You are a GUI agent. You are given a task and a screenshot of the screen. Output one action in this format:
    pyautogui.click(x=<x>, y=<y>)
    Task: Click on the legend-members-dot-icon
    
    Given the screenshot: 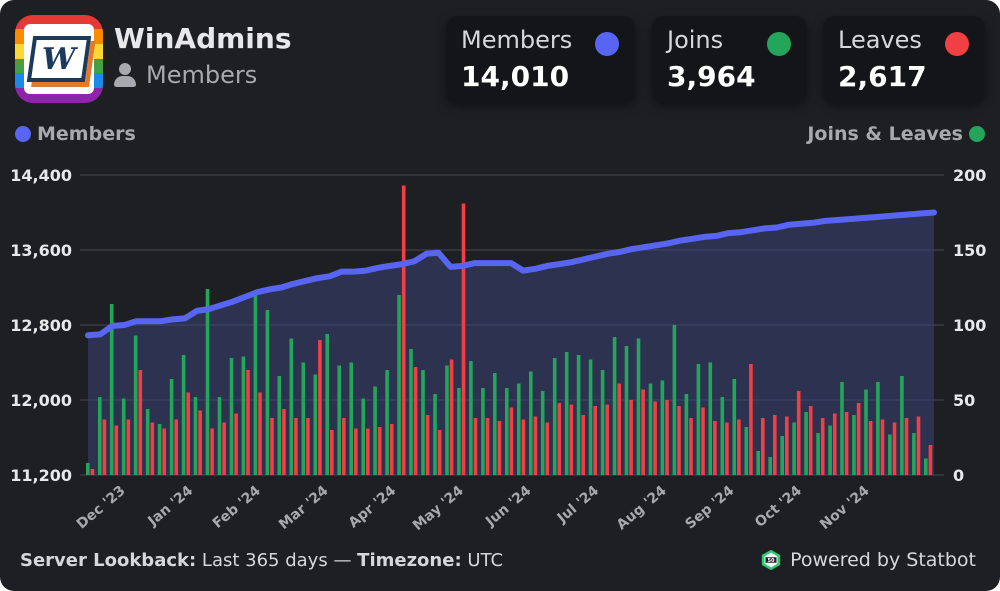 What is the action you would take?
    pyautogui.click(x=23, y=134)
    